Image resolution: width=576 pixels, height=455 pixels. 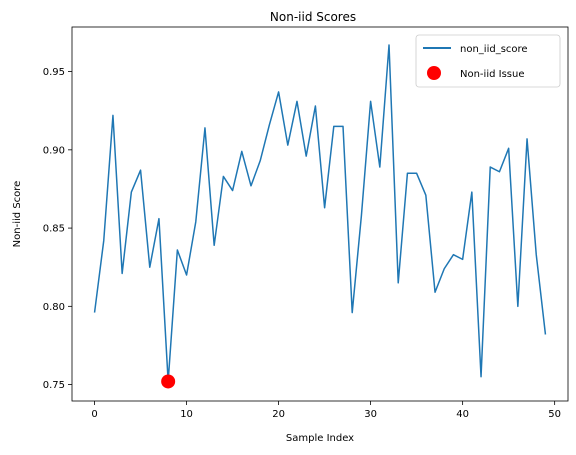 I want to click on x-tick-label: 20, so click(x=278, y=414).